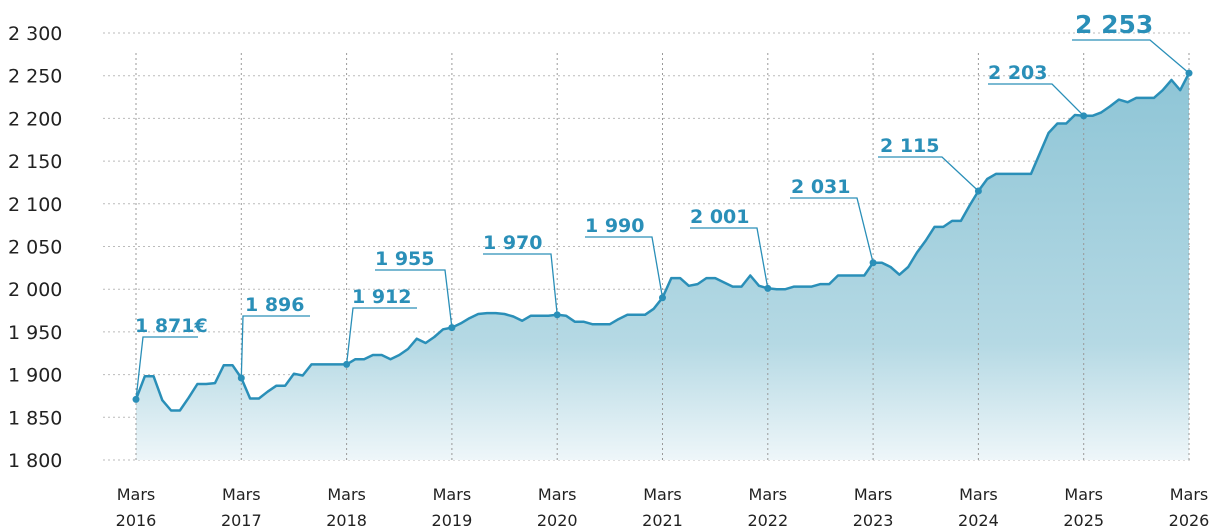 The width and height of the screenshot is (1216, 526). Describe the element at coordinates (171, 326) in the screenshot. I see `annotation-label: 1 871€` at that location.